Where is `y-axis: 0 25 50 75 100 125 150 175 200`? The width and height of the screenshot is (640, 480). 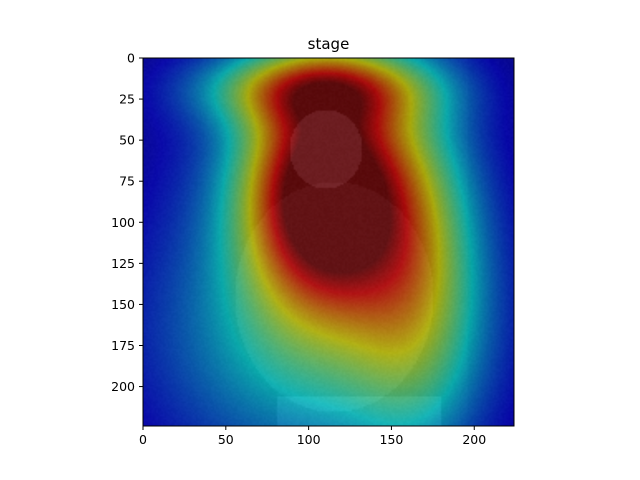 y-axis: 0 25 50 75 100 125 150 175 200 is located at coordinates (127, 222).